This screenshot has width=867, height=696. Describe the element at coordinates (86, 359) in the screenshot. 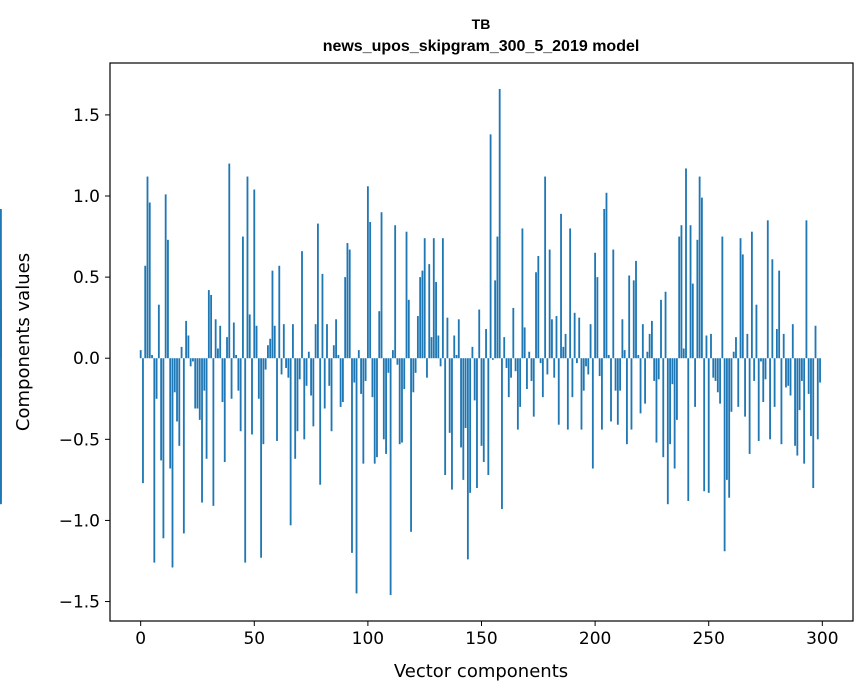

I see `y-tick-label: 0.0` at that location.